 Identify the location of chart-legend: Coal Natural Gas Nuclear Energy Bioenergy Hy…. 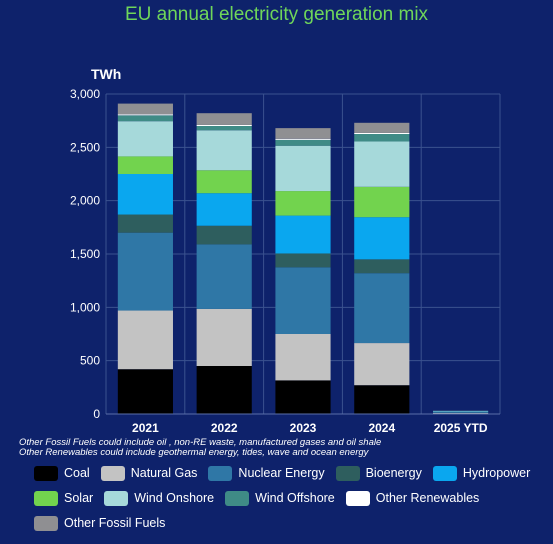
(291, 498).